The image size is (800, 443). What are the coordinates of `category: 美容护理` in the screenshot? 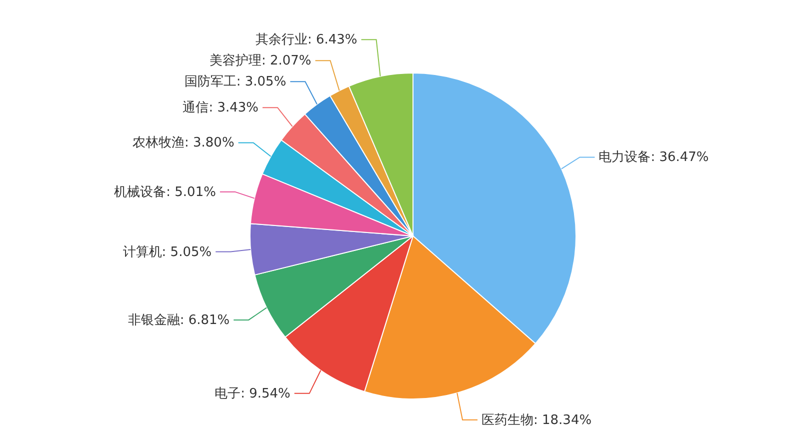 It's located at (235, 61).